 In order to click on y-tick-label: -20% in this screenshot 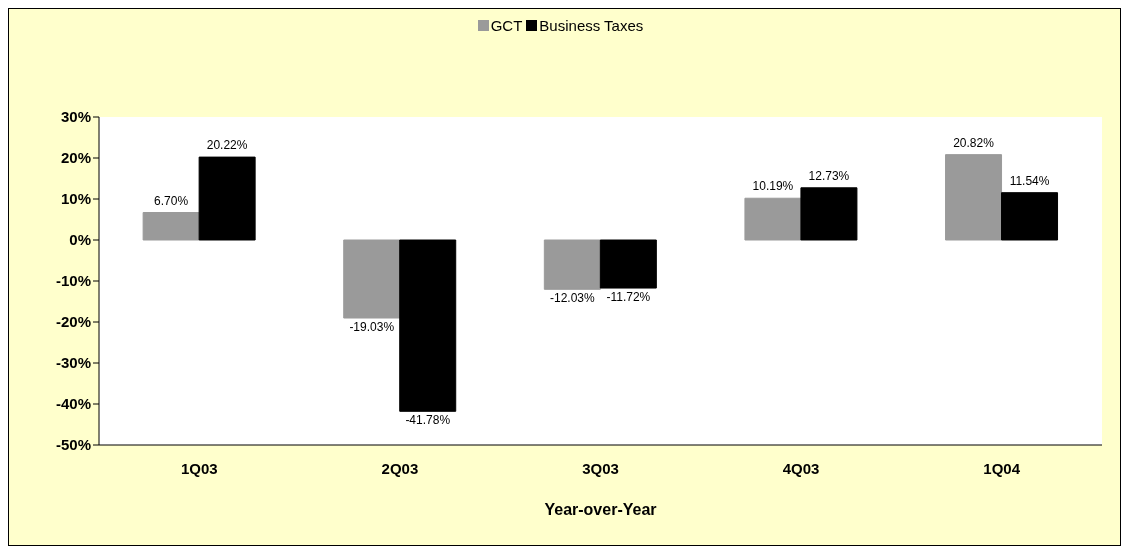, I will do `click(73, 322)`.